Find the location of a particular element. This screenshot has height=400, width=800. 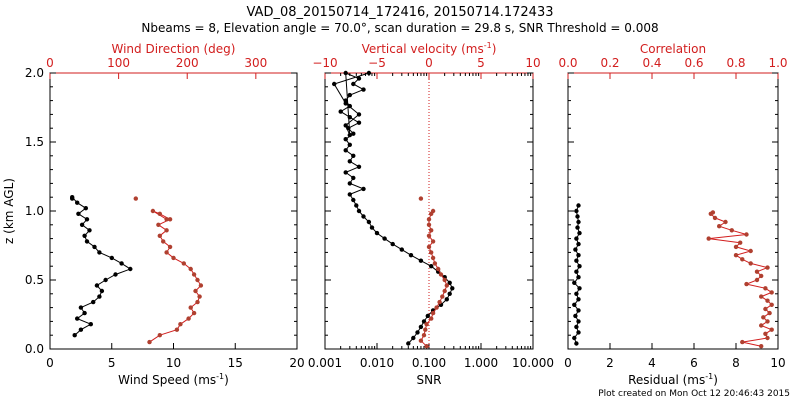

top-tick-label: 5 is located at coordinates (481, 63).